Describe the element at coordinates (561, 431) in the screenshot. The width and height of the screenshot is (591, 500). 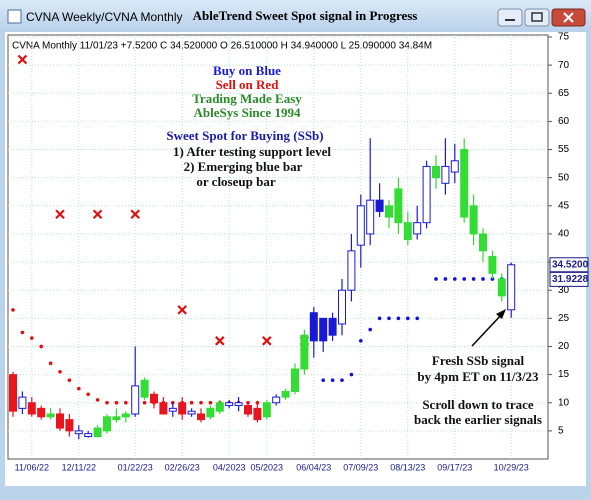
I see `y-tick-label: 5` at that location.